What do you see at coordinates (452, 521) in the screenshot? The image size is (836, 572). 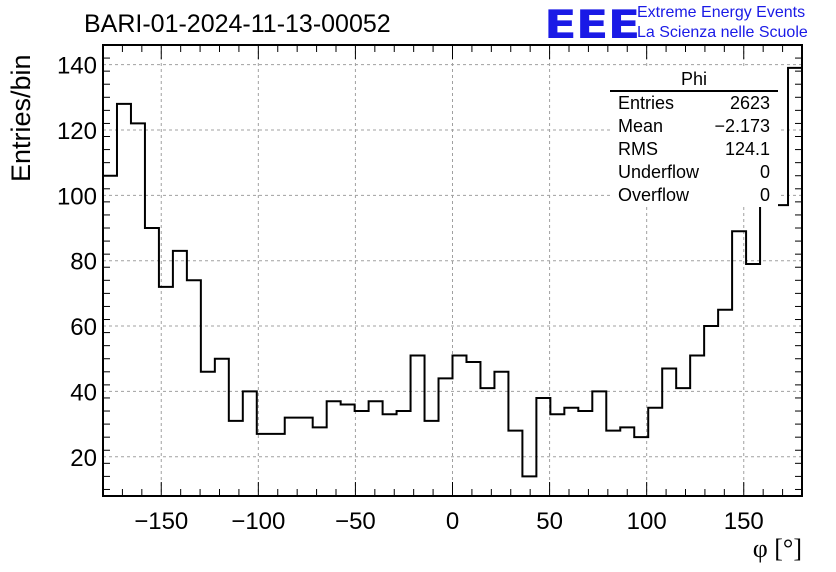 I see `x-tick-label: 0` at bounding box center [452, 521].